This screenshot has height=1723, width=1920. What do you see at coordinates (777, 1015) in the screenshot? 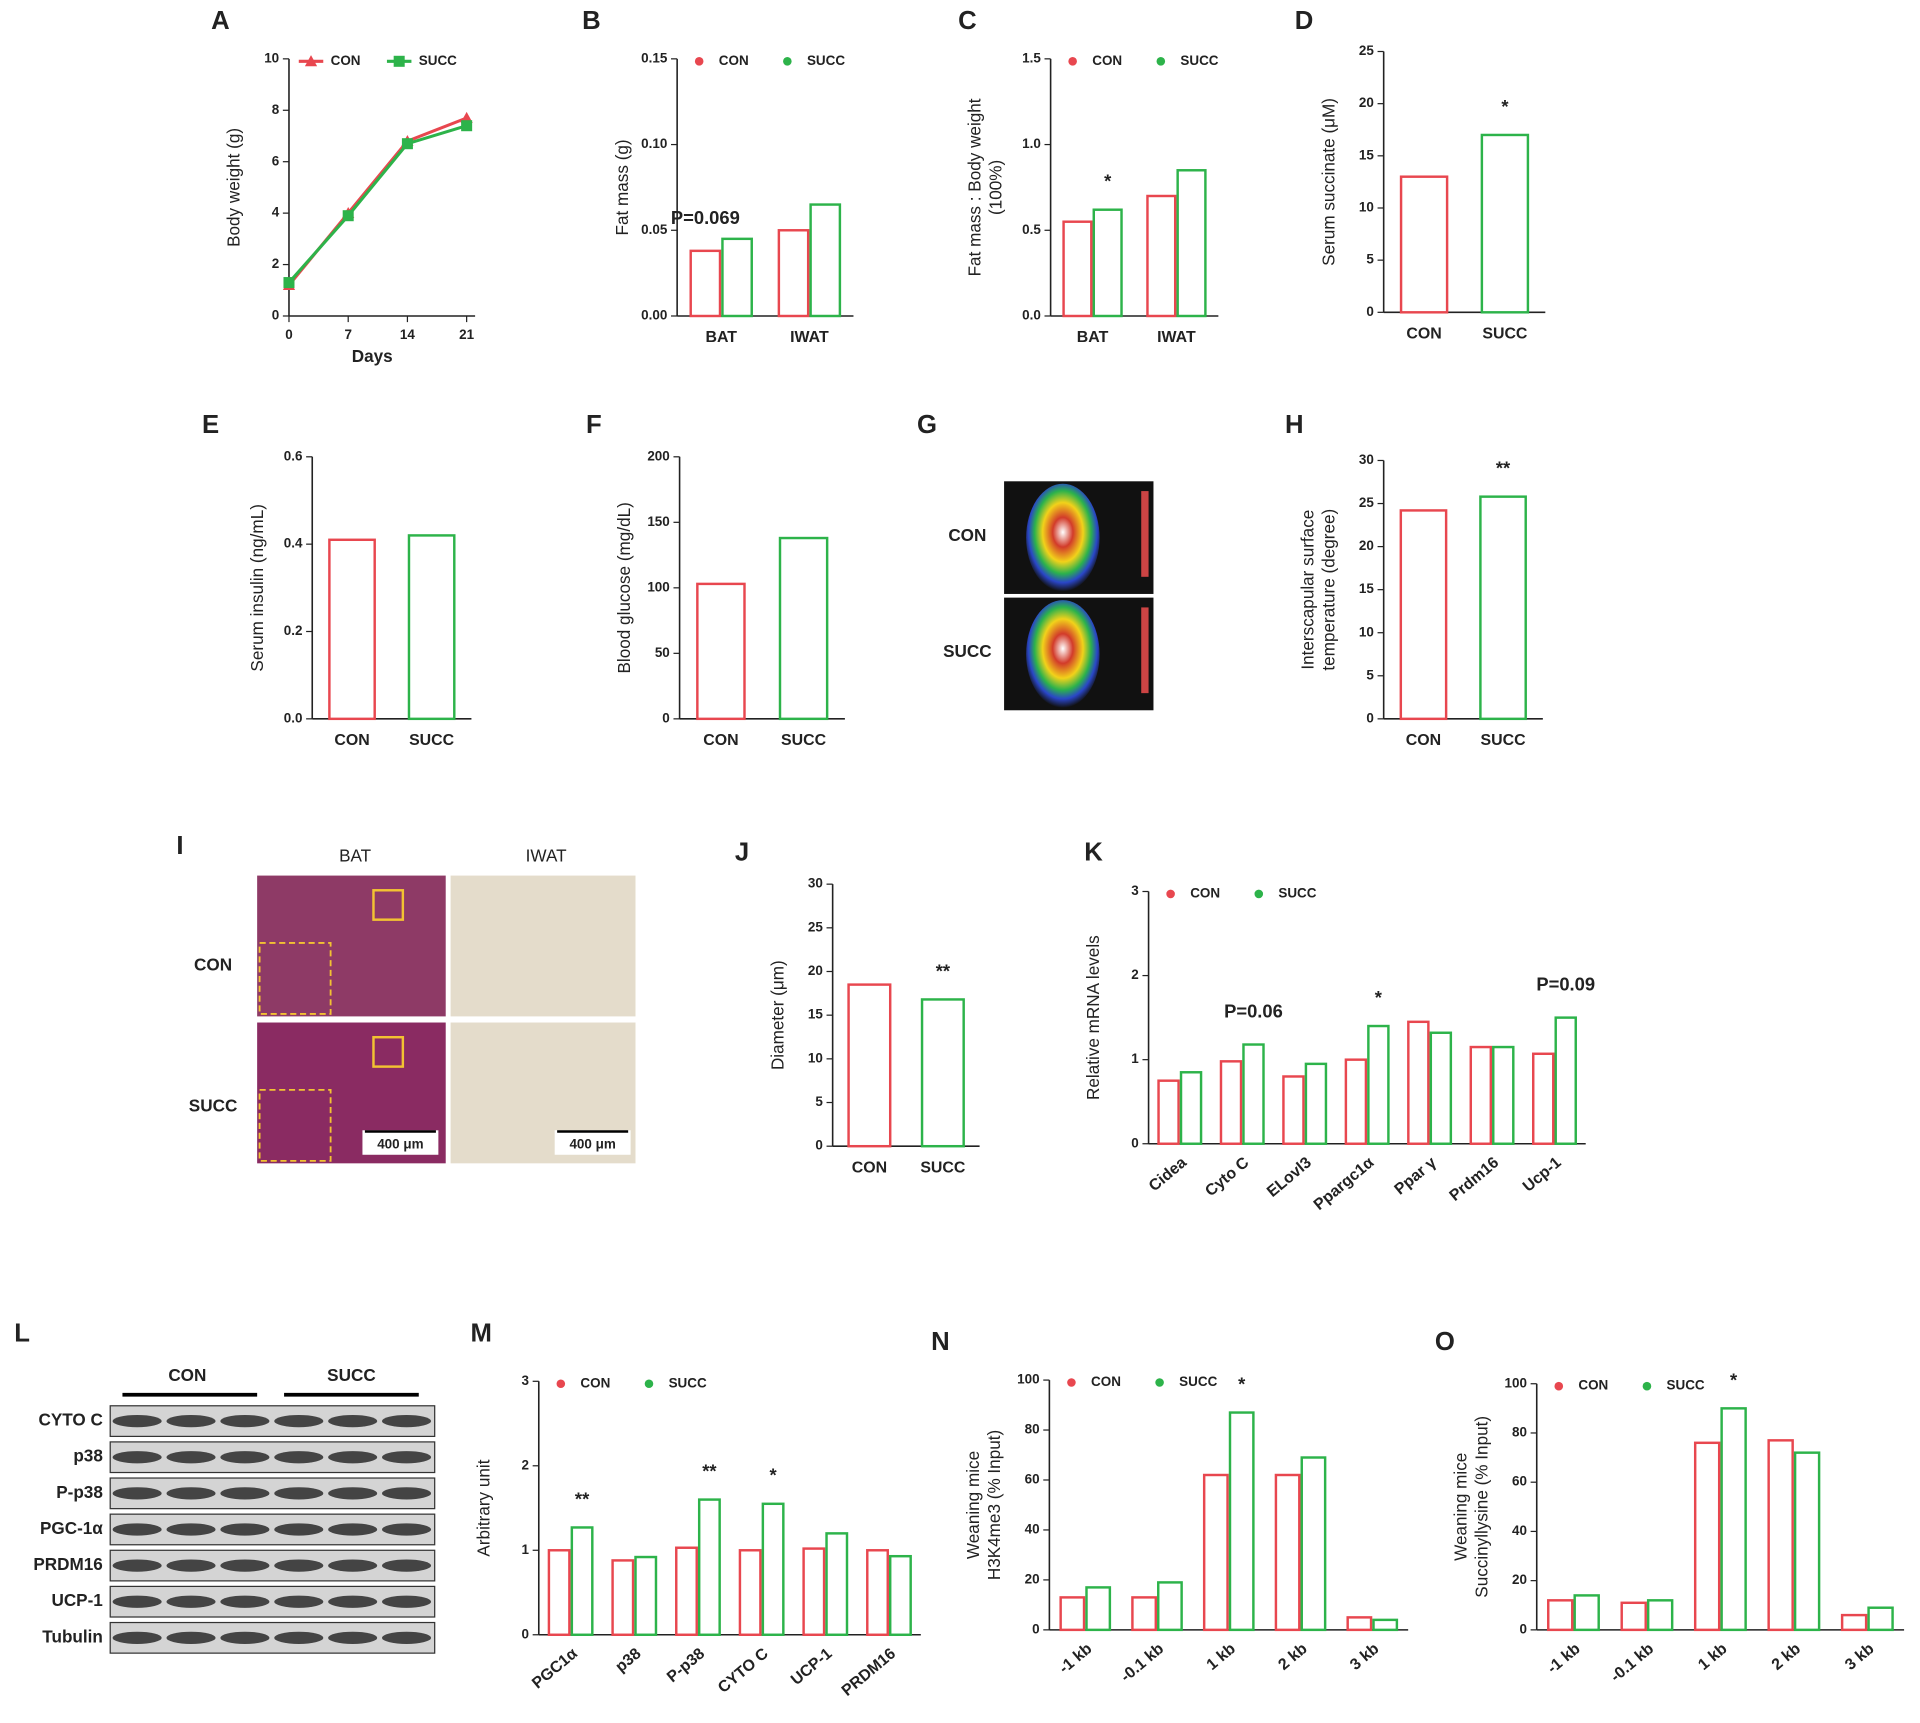
I see `y-axis-label: Diameter (μm)` at bounding box center [777, 1015].